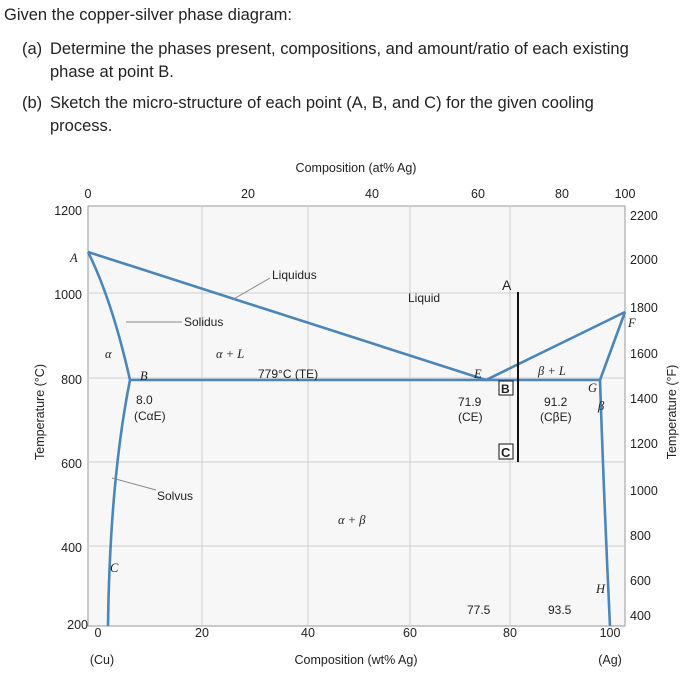  Describe the element at coordinates (81, 126) in the screenshot. I see `question-line: process.` at that location.